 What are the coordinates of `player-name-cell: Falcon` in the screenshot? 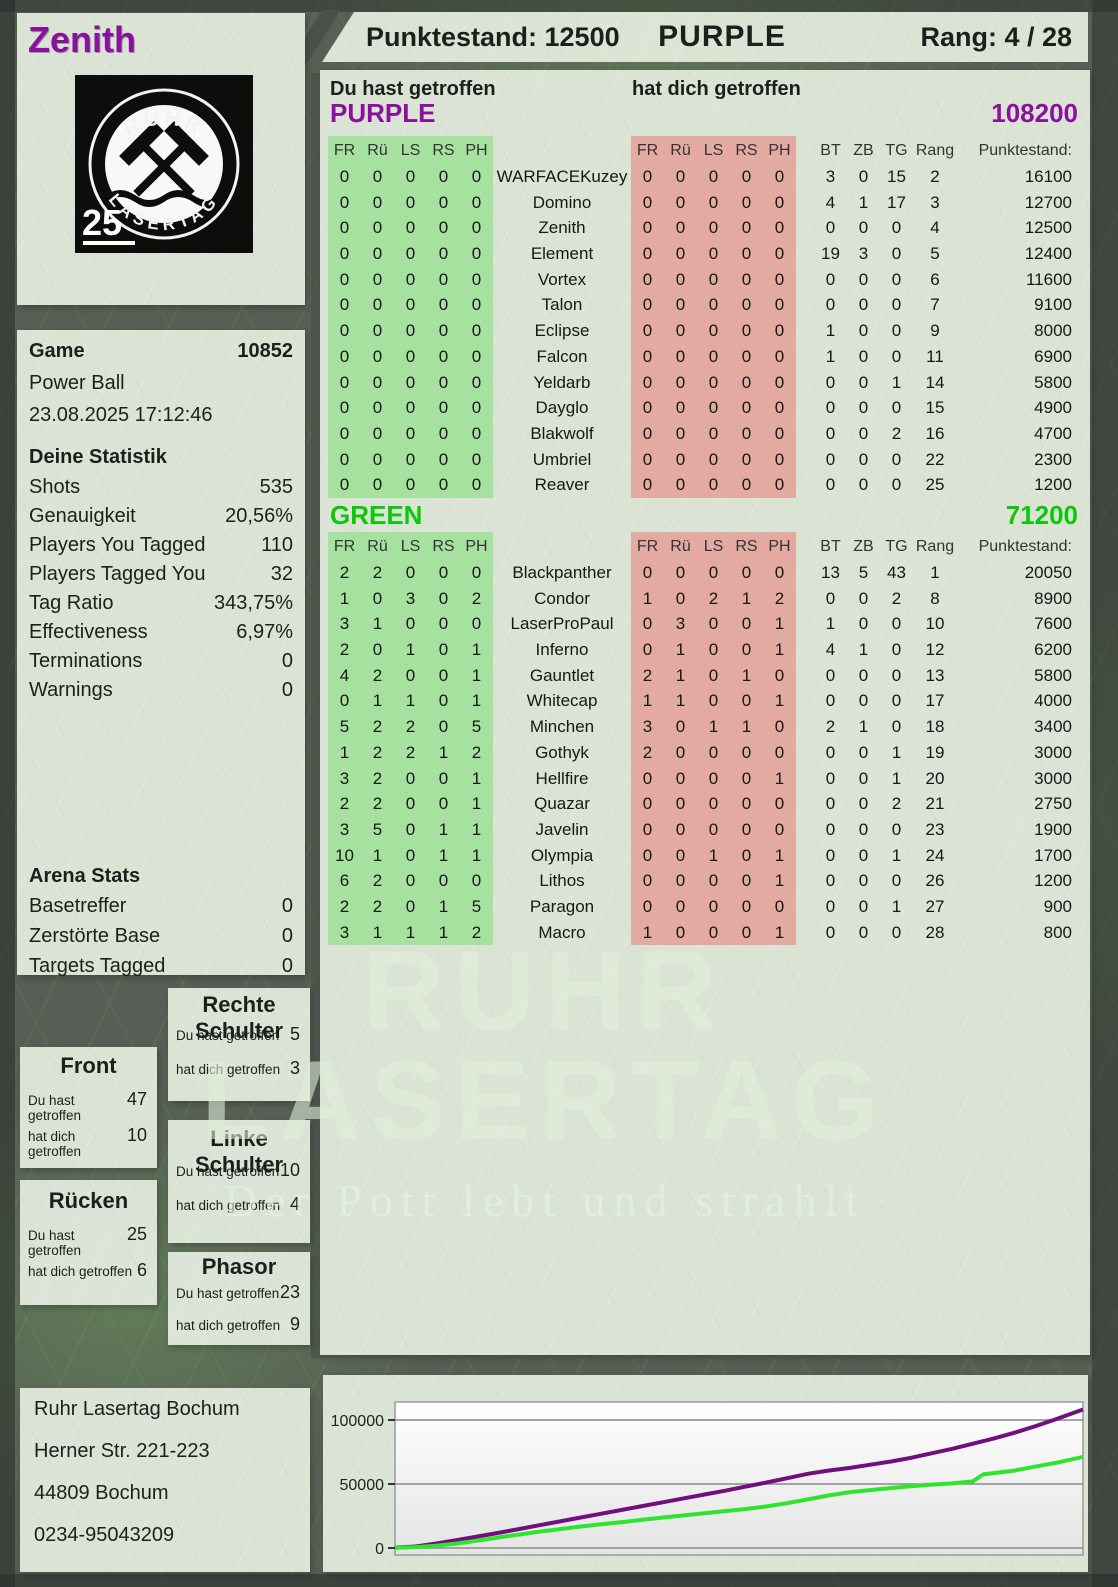 It's located at (562, 356).